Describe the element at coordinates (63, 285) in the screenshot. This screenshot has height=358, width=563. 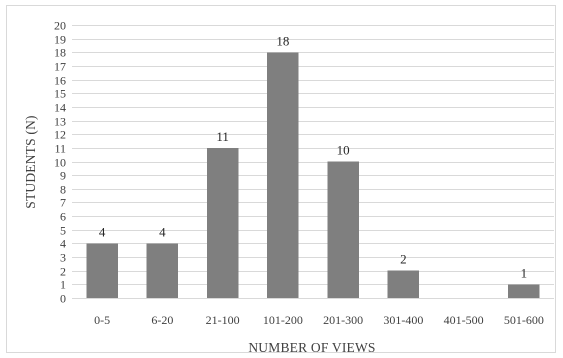
I see `y-tick-label: 1` at that location.